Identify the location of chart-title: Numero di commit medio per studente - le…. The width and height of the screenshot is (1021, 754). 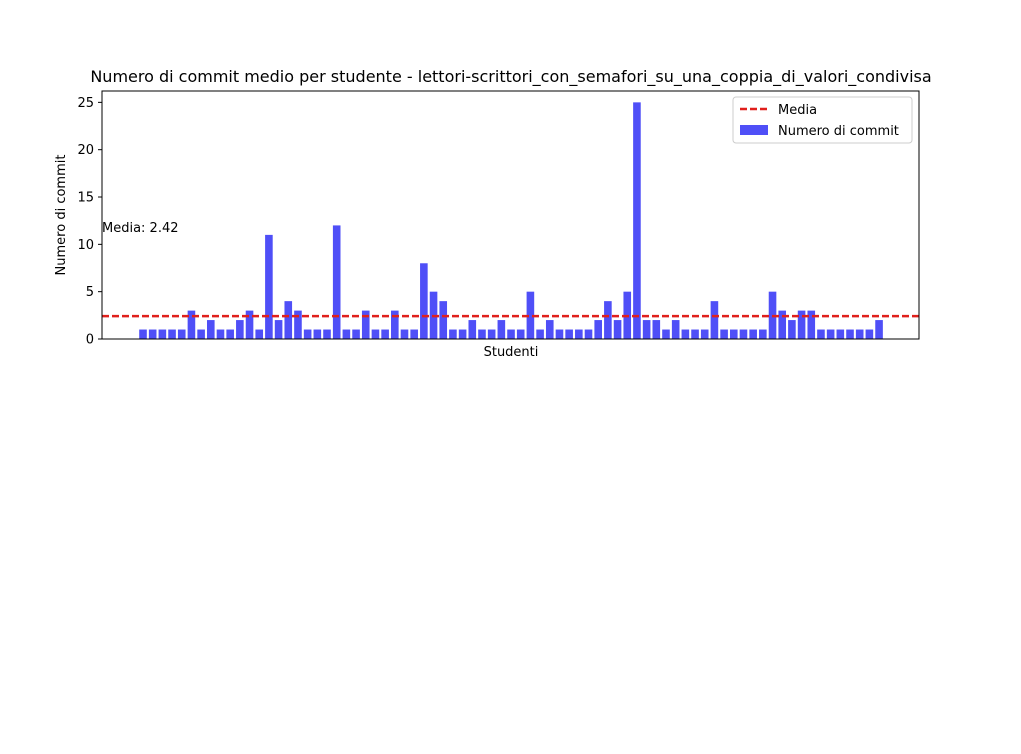
(510, 77).